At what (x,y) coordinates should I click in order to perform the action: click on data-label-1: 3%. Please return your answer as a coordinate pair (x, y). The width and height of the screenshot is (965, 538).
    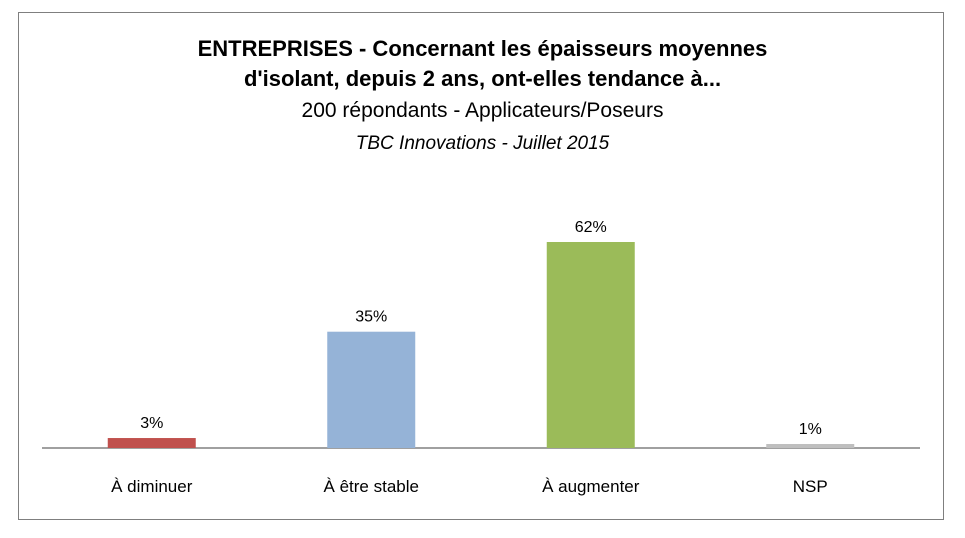
    Looking at the image, I should click on (151, 423).